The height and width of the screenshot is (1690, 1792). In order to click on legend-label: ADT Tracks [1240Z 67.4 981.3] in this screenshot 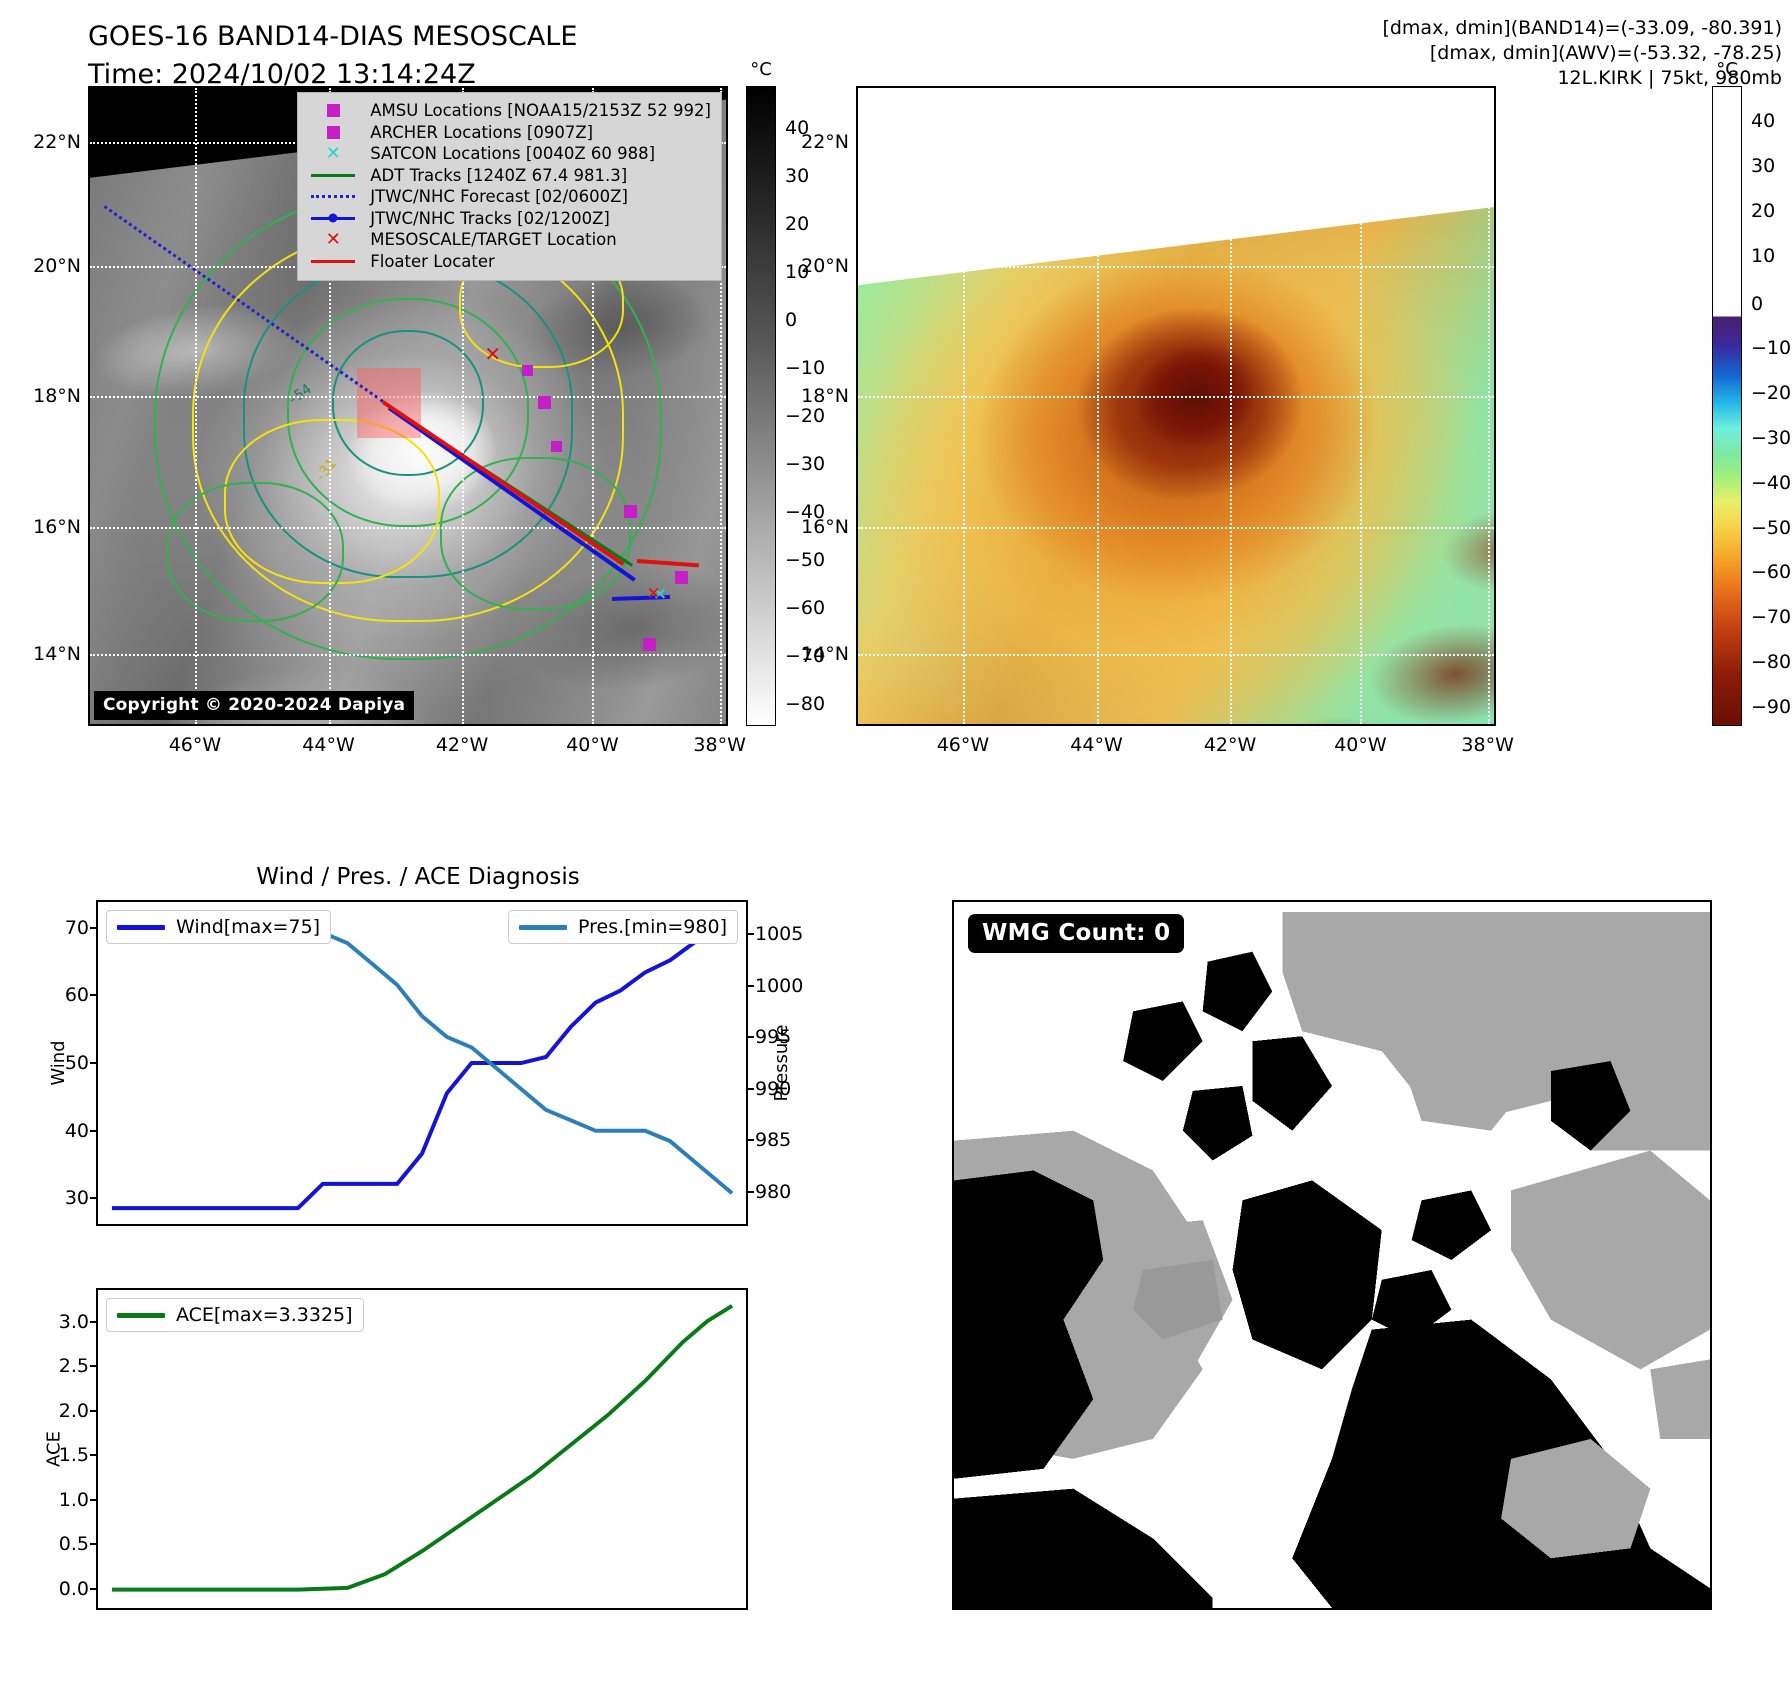, I will do `click(499, 175)`.